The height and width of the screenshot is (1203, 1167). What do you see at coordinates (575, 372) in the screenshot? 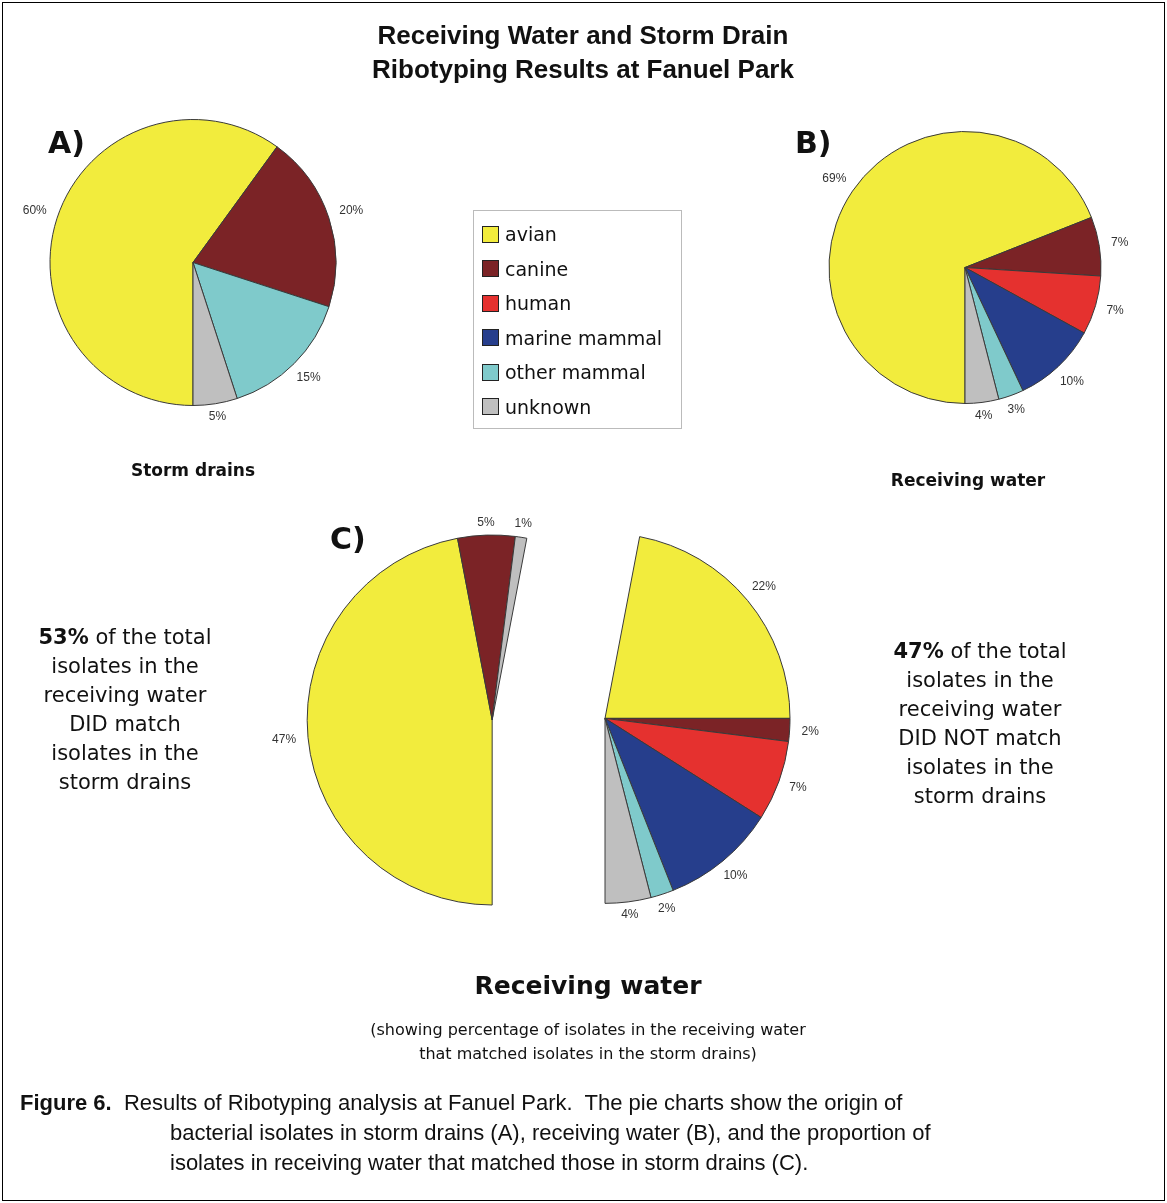
I see `legend-label: other mammal` at bounding box center [575, 372].